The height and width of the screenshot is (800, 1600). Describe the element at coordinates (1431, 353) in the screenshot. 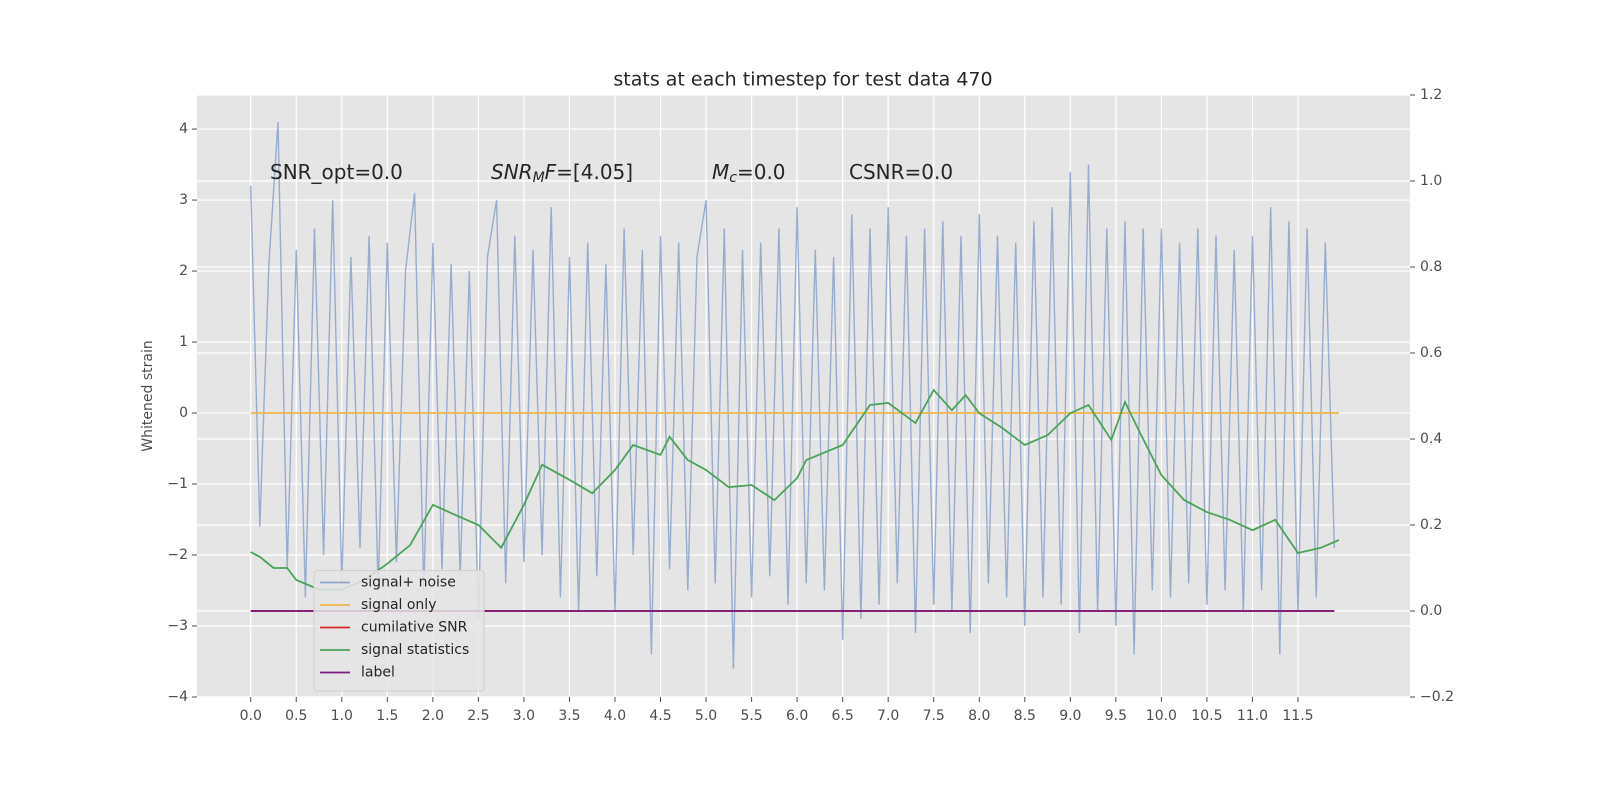

I see `y2-tick-label: 0.6` at that location.